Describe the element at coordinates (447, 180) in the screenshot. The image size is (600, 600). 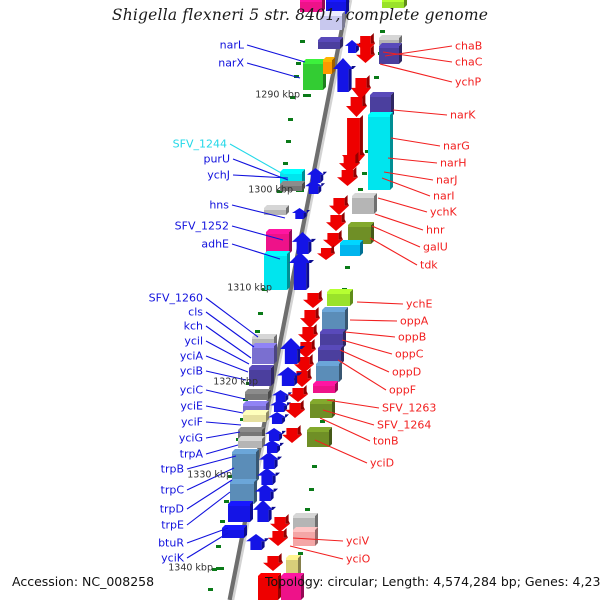
I see `gene-label-narJ: narJ` at that location.